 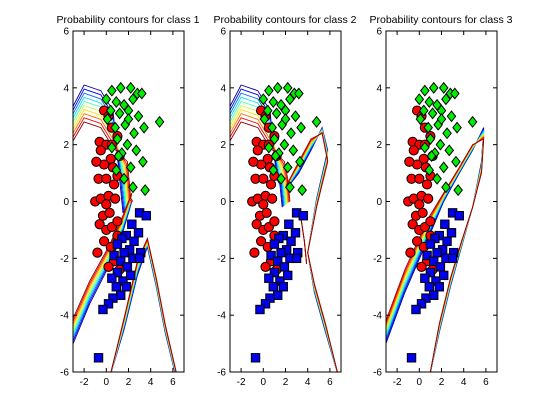 I want to click on subplot-title: Probability contours for class 2, so click(x=285, y=20).